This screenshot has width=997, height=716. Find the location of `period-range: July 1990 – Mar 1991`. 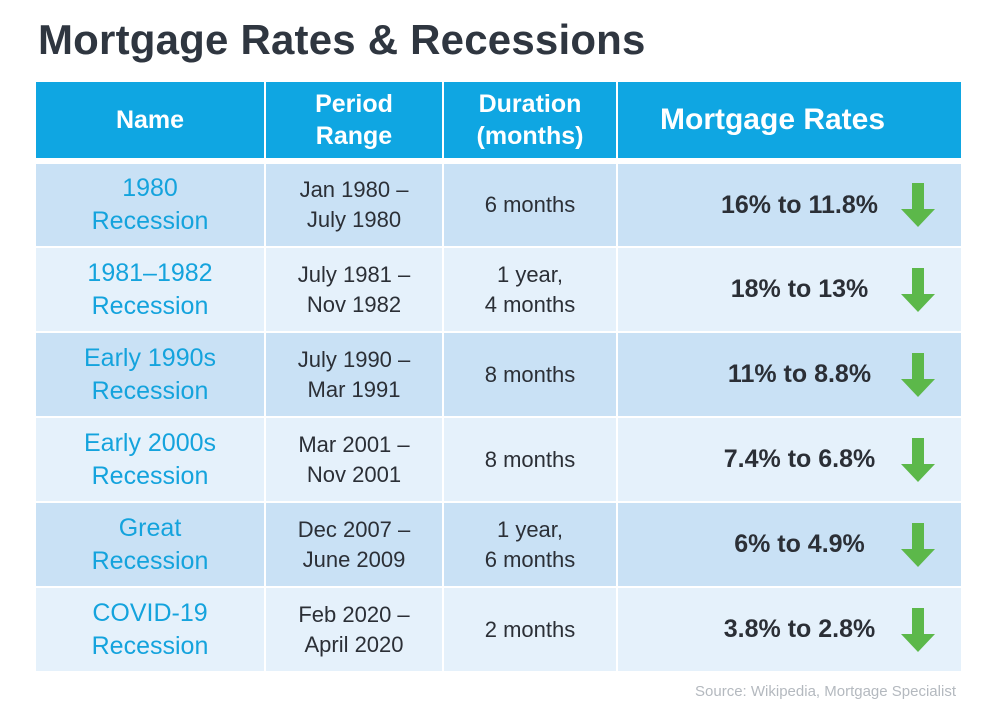

period-range: July 1990 – Mar 1991 is located at coordinates (354, 375).